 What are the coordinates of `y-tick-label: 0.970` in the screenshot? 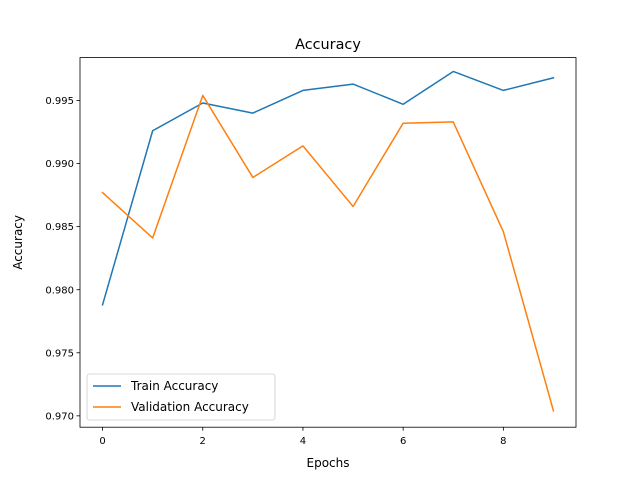 It's located at (59, 416).